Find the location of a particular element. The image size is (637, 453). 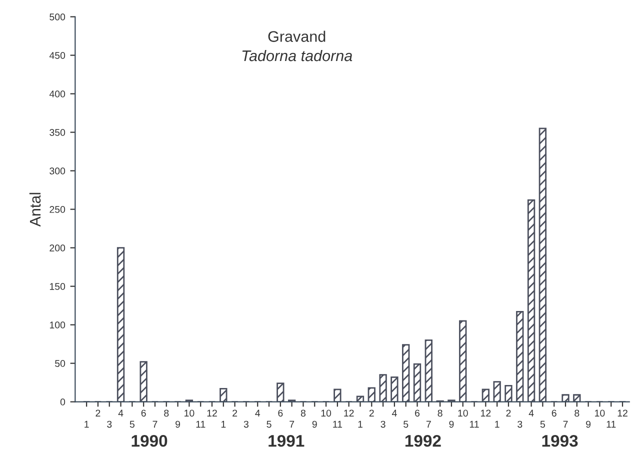

y-tick-label: 150 is located at coordinates (58, 286).